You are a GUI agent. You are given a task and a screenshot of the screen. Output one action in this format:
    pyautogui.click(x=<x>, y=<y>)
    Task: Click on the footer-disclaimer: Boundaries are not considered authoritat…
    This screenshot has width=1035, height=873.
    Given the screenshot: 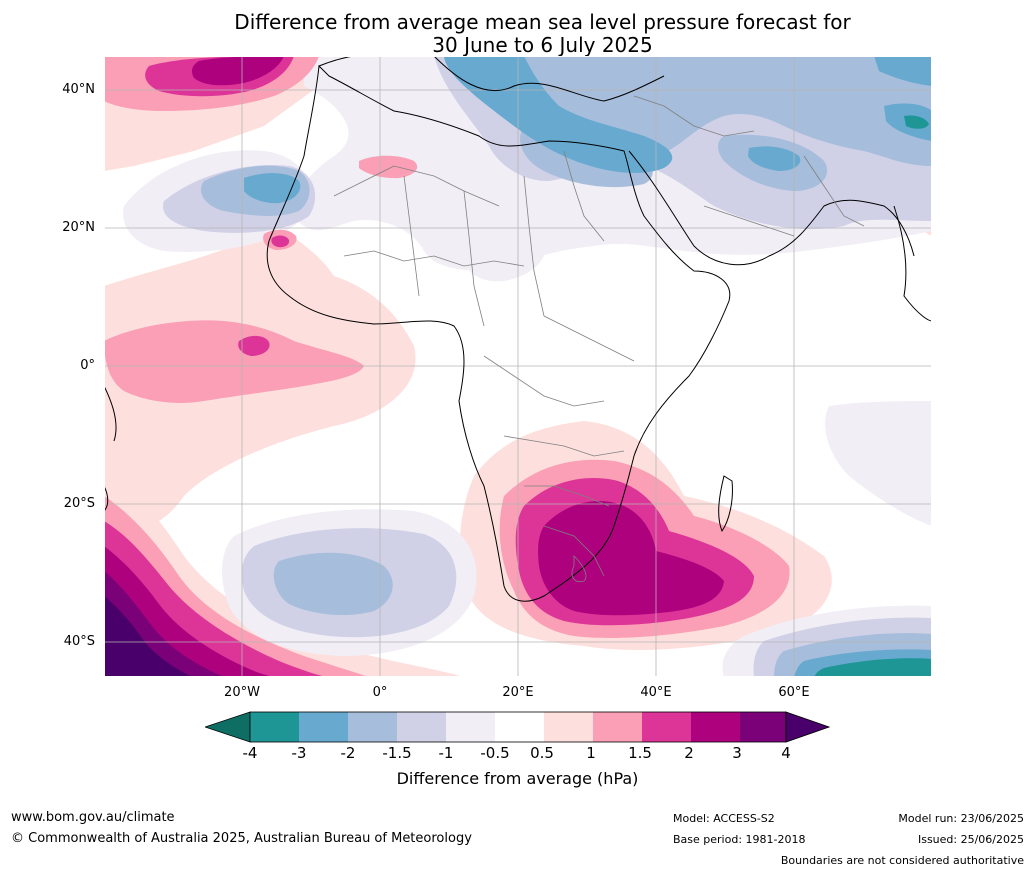 What is the action you would take?
    pyautogui.click(x=902, y=860)
    